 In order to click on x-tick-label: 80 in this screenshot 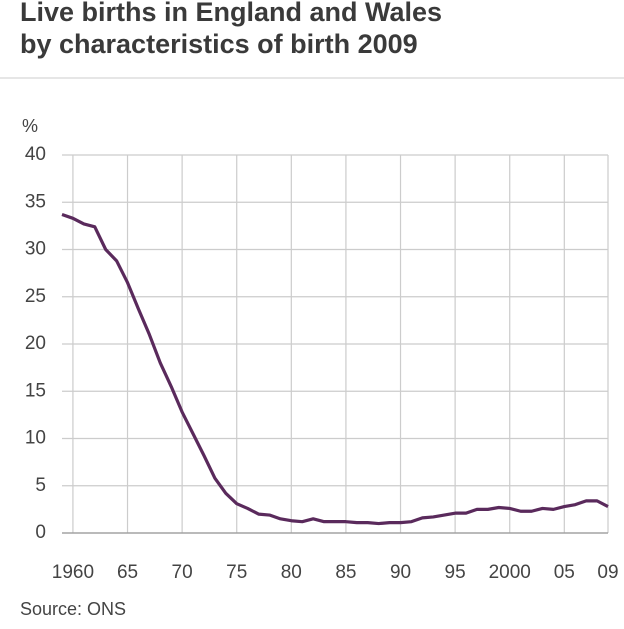, I will do `click(291, 572)`.